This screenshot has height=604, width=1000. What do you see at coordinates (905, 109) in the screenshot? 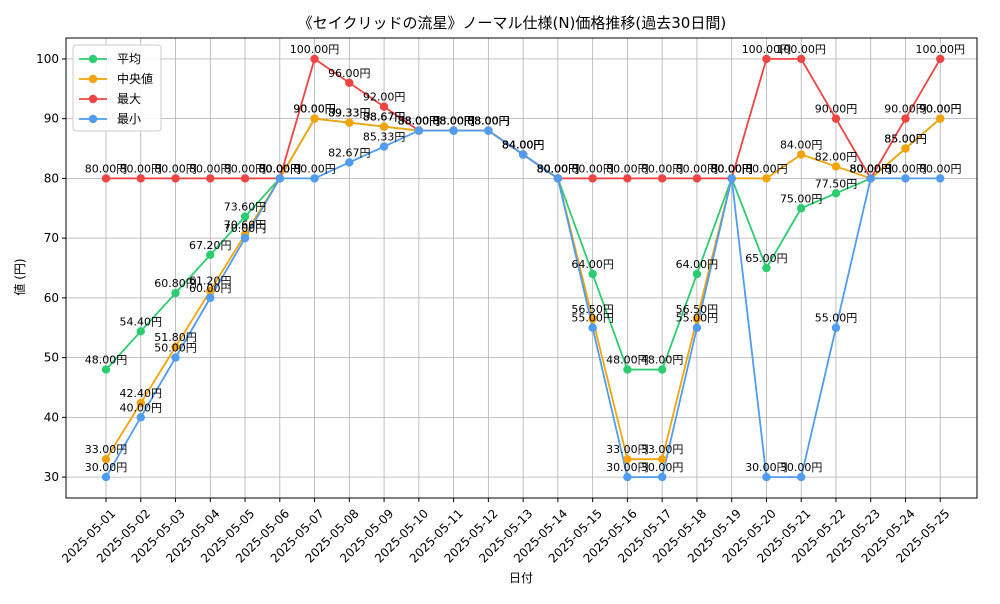
I see `data-label-2: 90.00円` at bounding box center [905, 109].